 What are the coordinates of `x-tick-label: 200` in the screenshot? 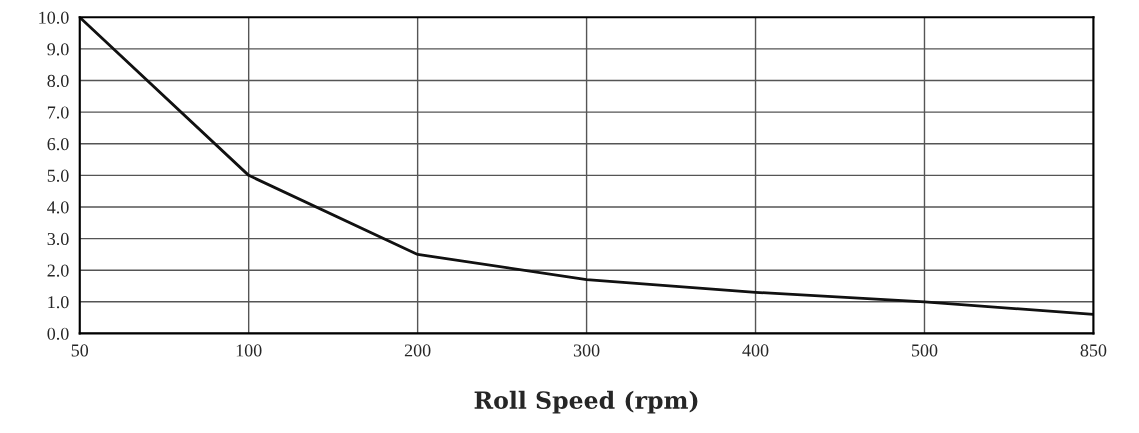 It's located at (417, 350).